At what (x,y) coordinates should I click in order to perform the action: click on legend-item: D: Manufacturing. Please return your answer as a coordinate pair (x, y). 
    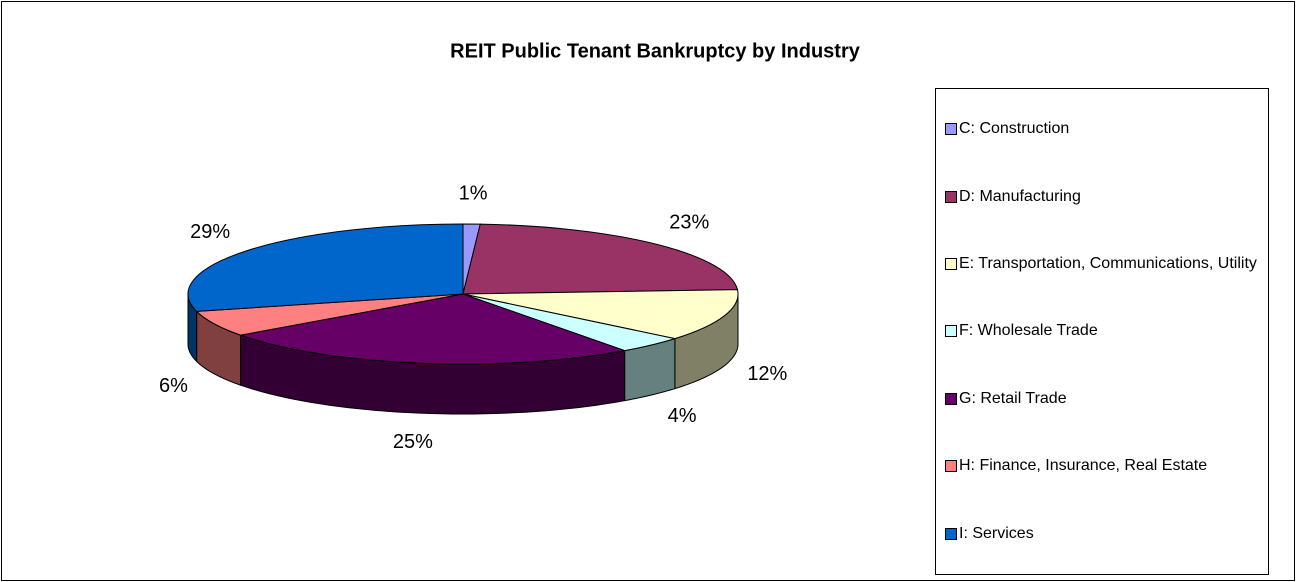
    Looking at the image, I should click on (1101, 196).